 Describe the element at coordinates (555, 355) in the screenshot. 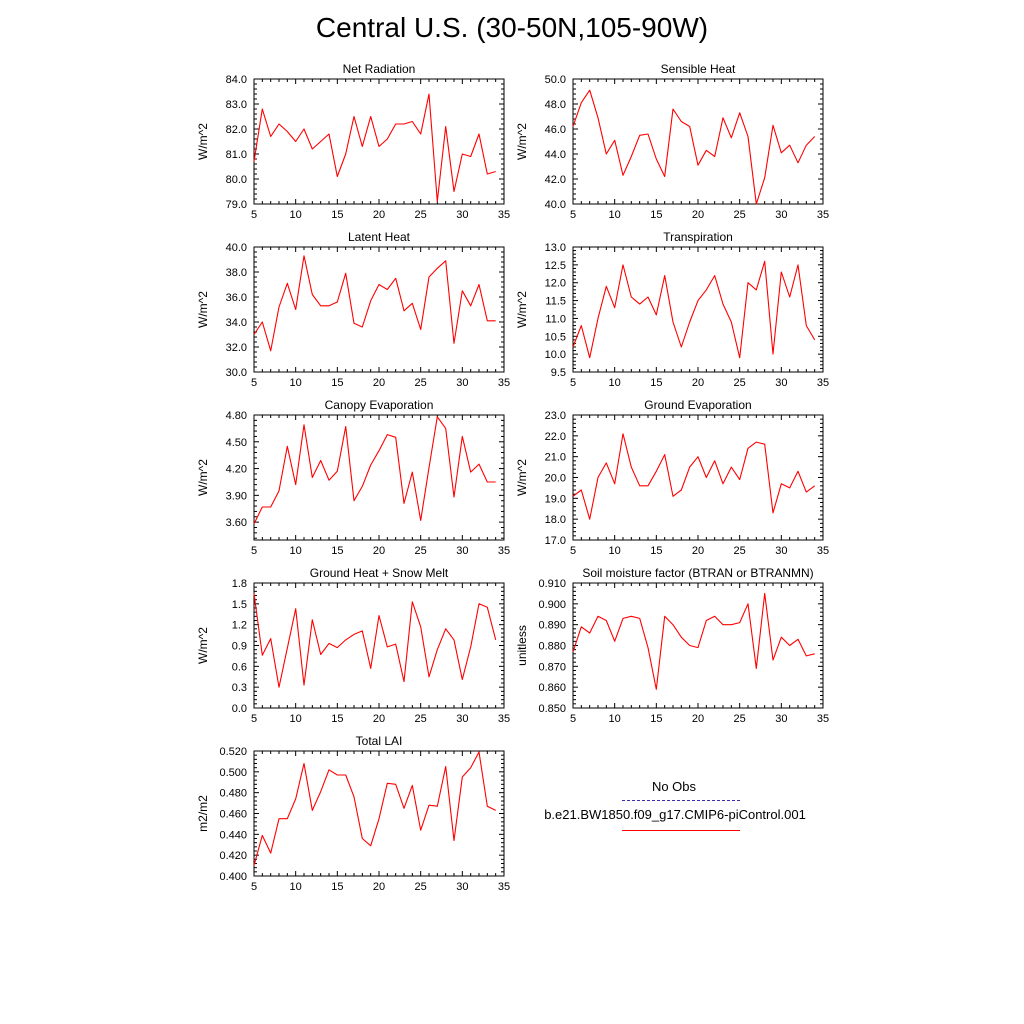

I see `y-tick-label: 10.0` at that location.